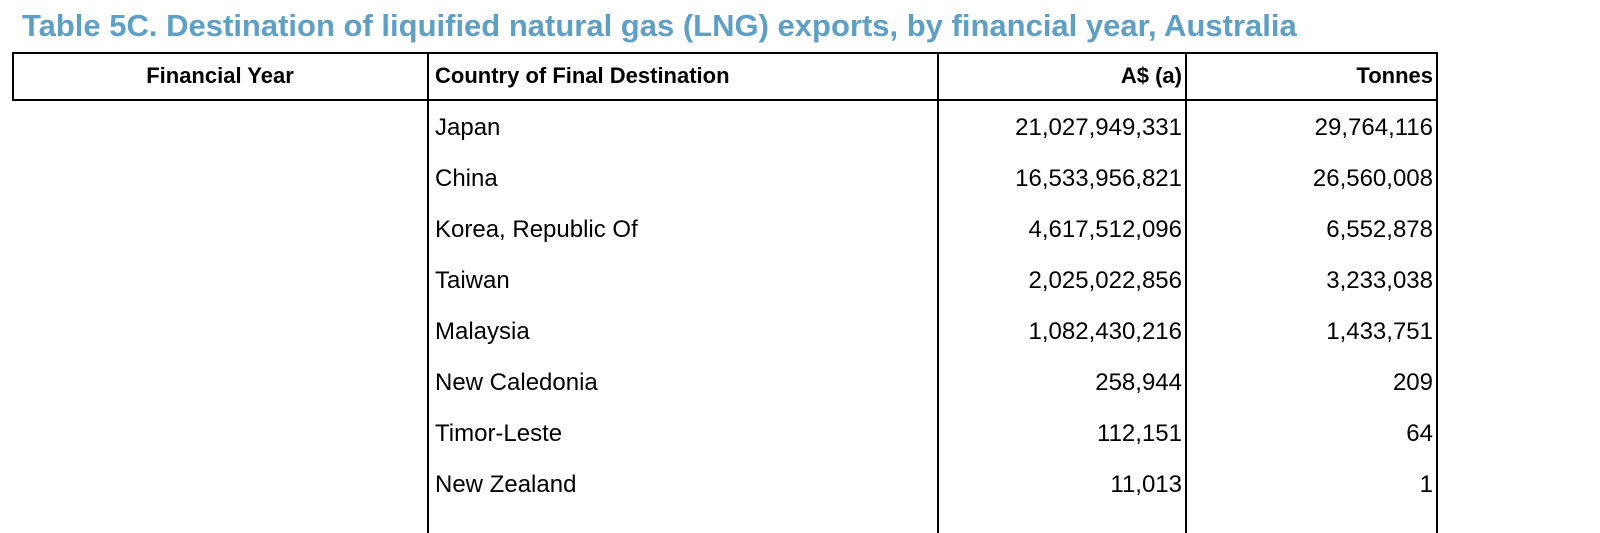  What do you see at coordinates (516, 382) in the screenshot?
I see `country-cell: New Caledonia` at bounding box center [516, 382].